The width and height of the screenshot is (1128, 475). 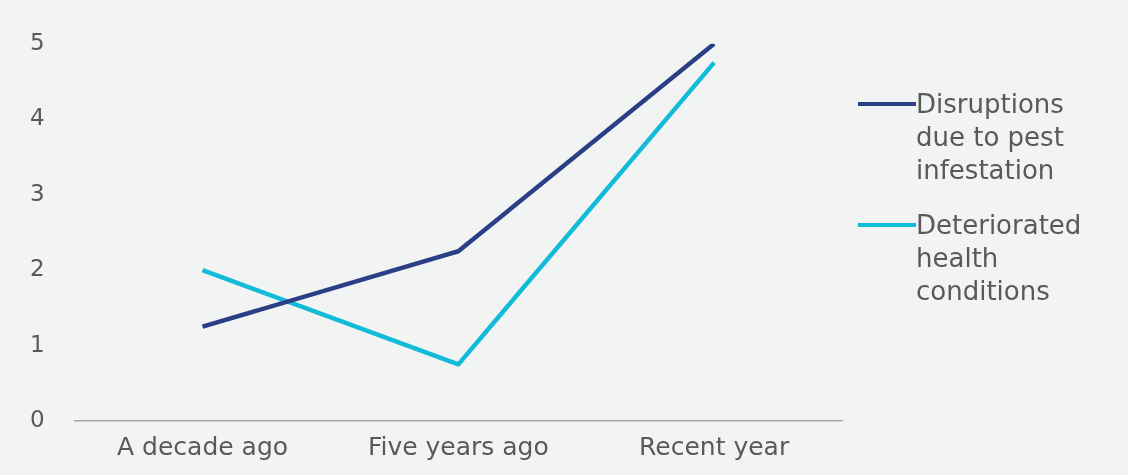 What do you see at coordinates (37, 418) in the screenshot?
I see `y-tick-label: 0` at bounding box center [37, 418].